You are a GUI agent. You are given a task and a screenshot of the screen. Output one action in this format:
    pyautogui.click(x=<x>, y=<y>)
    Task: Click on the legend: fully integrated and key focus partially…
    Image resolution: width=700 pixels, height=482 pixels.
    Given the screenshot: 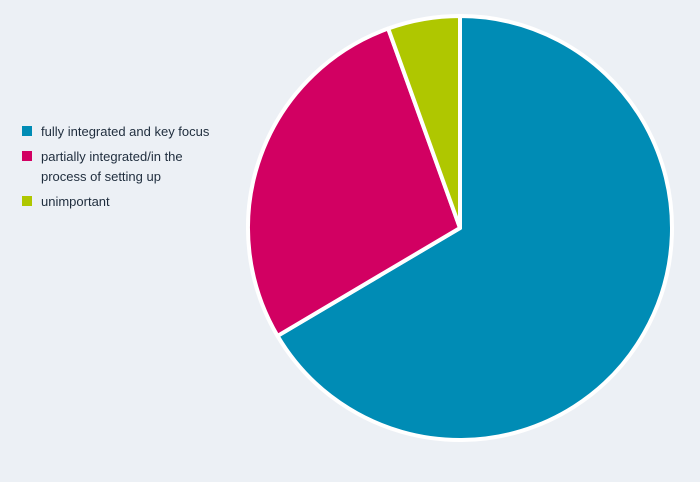 What is the action you would take?
    pyautogui.click(x=122, y=169)
    